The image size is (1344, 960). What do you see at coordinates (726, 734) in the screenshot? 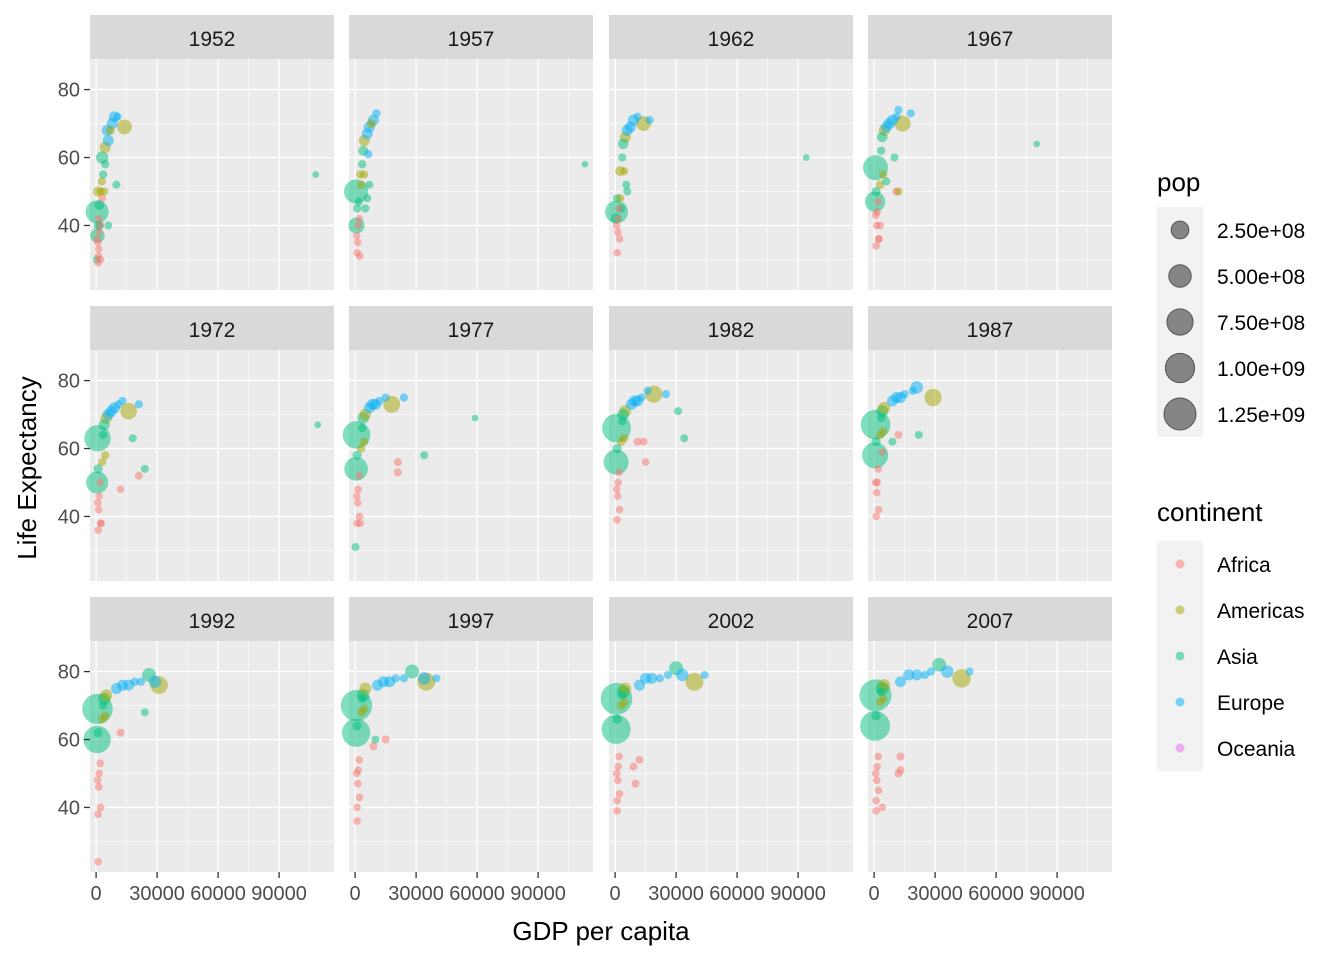
I see `facet-panel: 2002` at bounding box center [726, 734].